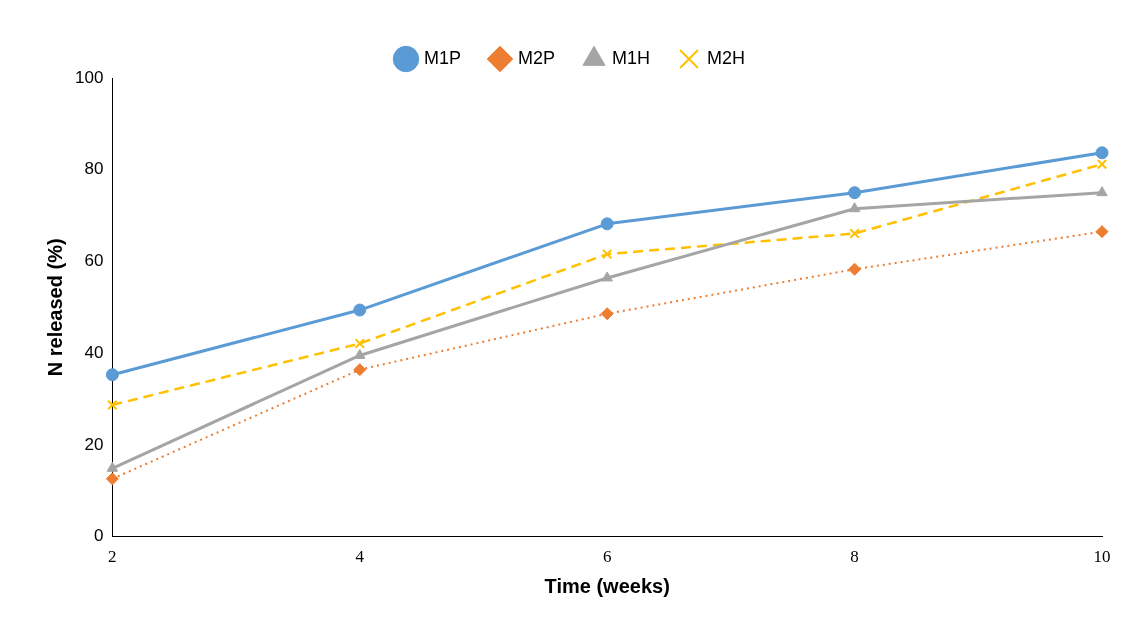 This screenshot has height=633, width=1127. What do you see at coordinates (98, 536) in the screenshot?
I see `y-tick-label: 0` at bounding box center [98, 536].